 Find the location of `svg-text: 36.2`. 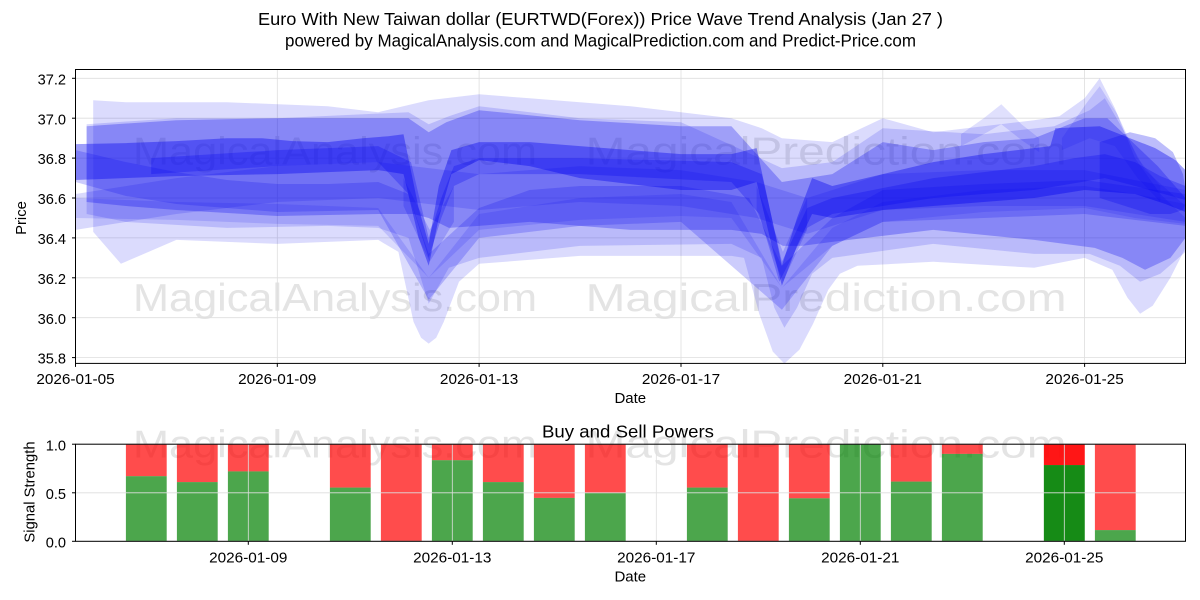

svg-text: 36.2 is located at coordinates (52, 280).